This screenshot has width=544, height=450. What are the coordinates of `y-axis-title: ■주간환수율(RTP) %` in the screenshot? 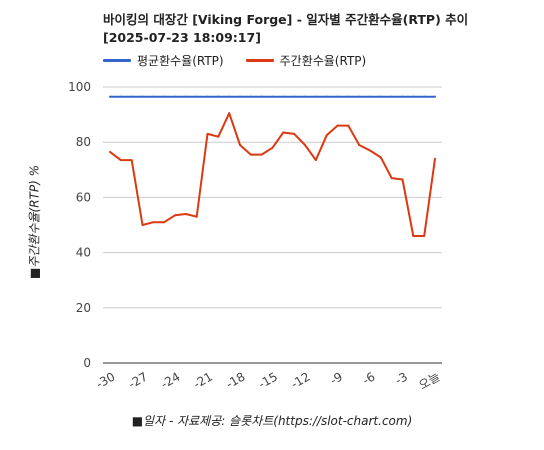 It's located at (34, 222).